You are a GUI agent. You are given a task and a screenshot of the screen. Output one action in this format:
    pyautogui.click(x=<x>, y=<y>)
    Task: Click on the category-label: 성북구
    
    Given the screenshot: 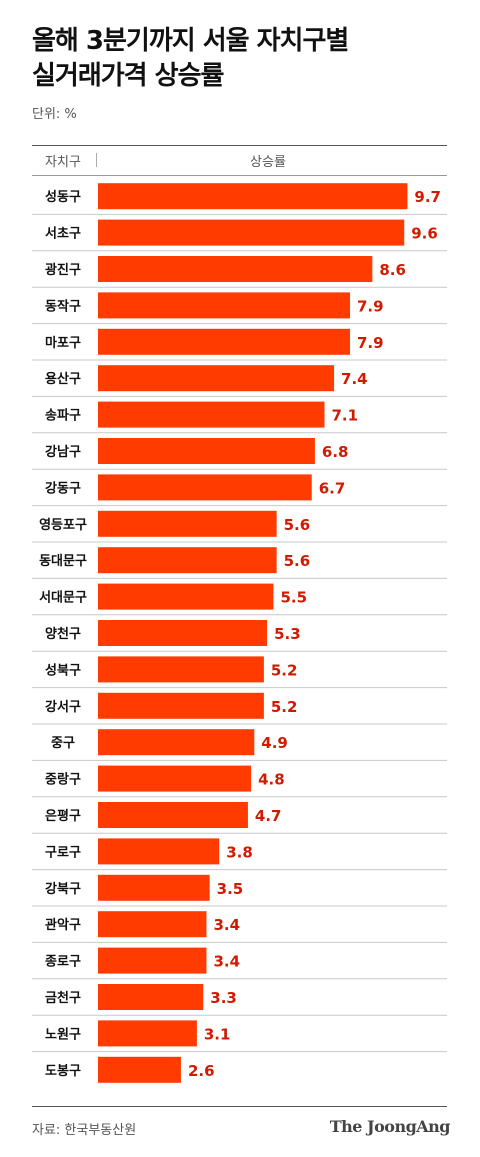 What is the action you would take?
    pyautogui.click(x=63, y=670)
    